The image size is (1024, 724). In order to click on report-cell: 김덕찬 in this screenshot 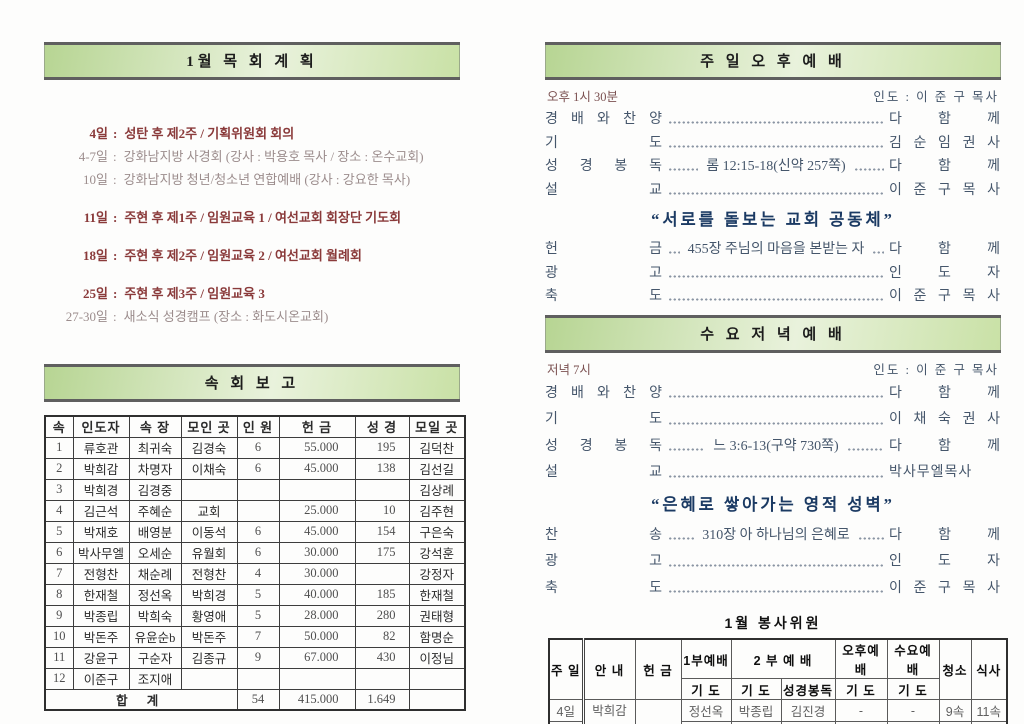, I will do `click(437, 447)`.